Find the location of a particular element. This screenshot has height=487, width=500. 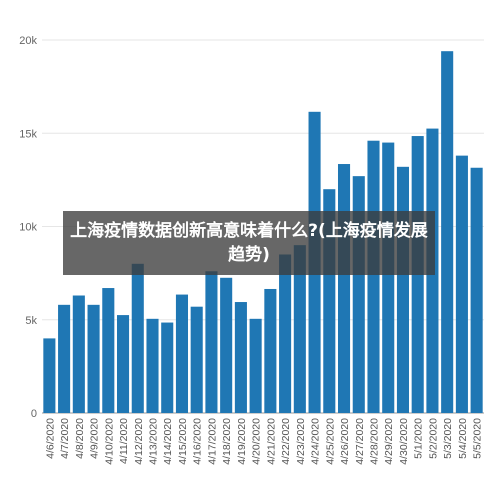

bar-5/5/2020 is located at coordinates (476, 290).